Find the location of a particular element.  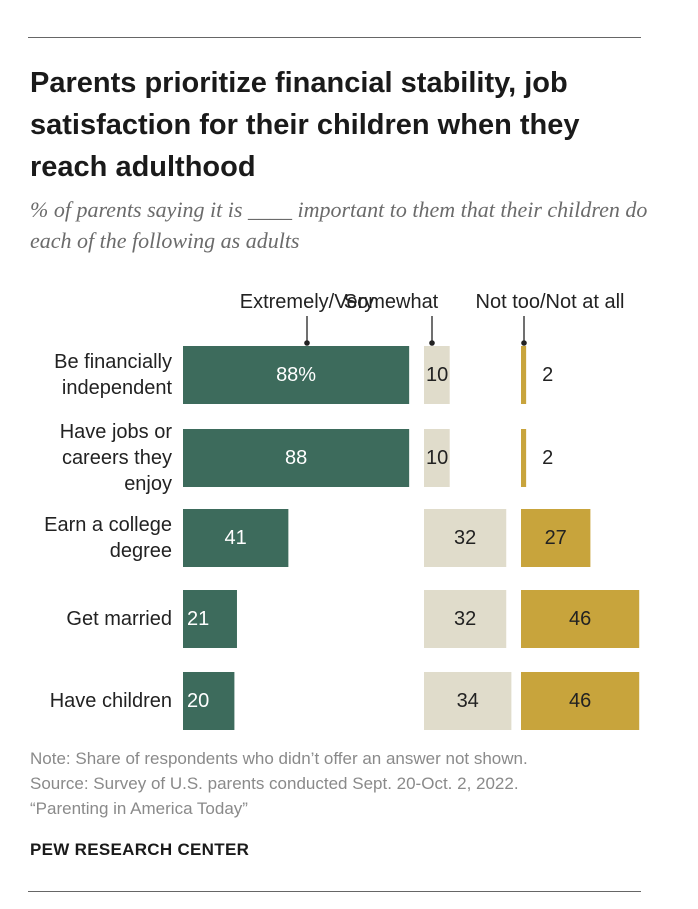

bottom-rule is located at coordinates (334, 891).